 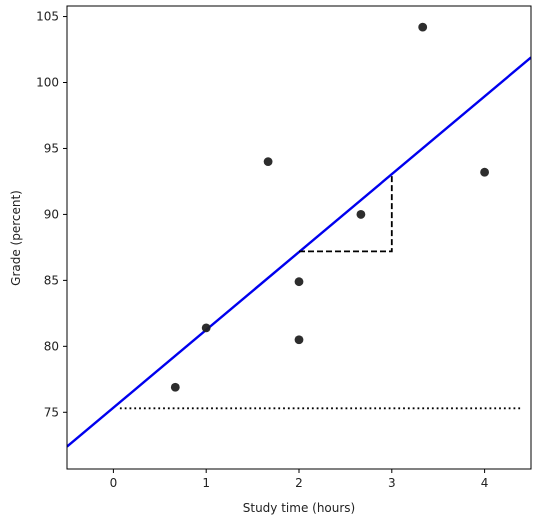 I want to click on y-tick-label: 75, so click(x=51, y=412).